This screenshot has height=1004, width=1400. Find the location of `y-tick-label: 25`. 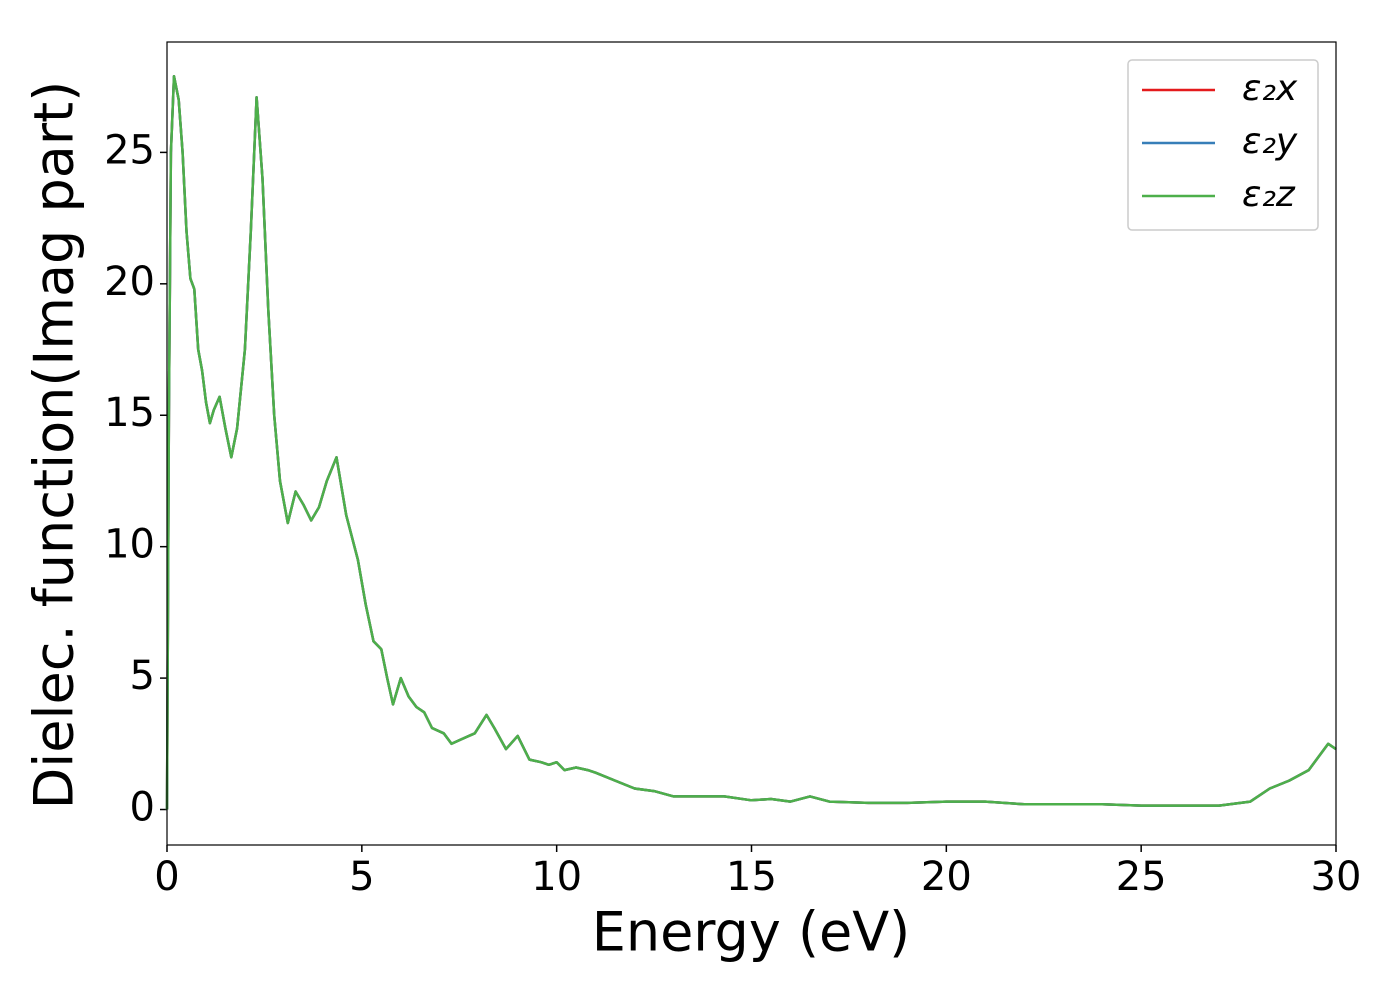

y-tick-label: 25 is located at coordinates (129, 150).